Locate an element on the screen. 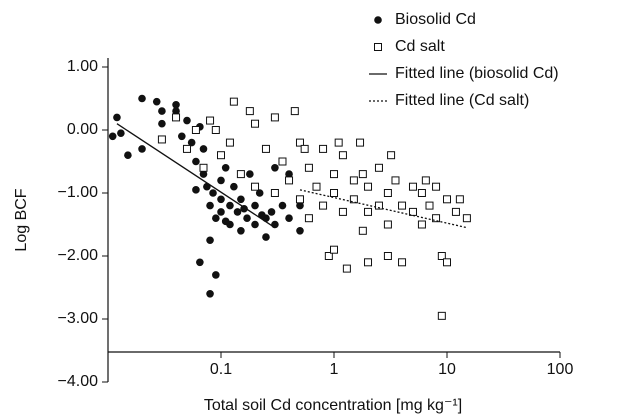 The image size is (619, 418). x-axis-label: Total soil Cd concentration [mg kg⁻¹] is located at coordinates (333, 405).